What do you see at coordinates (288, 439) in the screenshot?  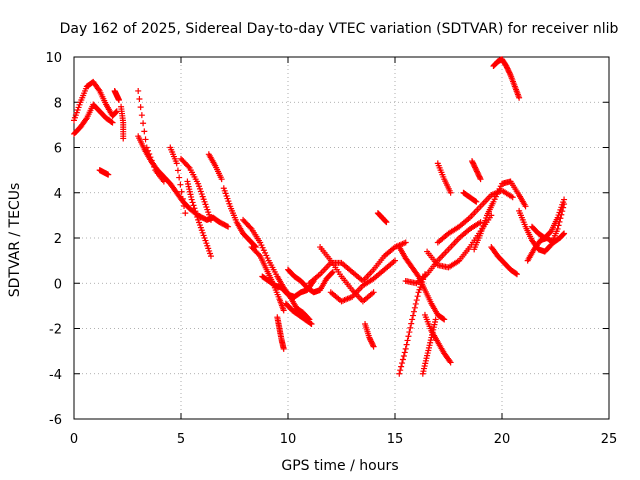 I see `x-tick-label: 10` at bounding box center [288, 439].